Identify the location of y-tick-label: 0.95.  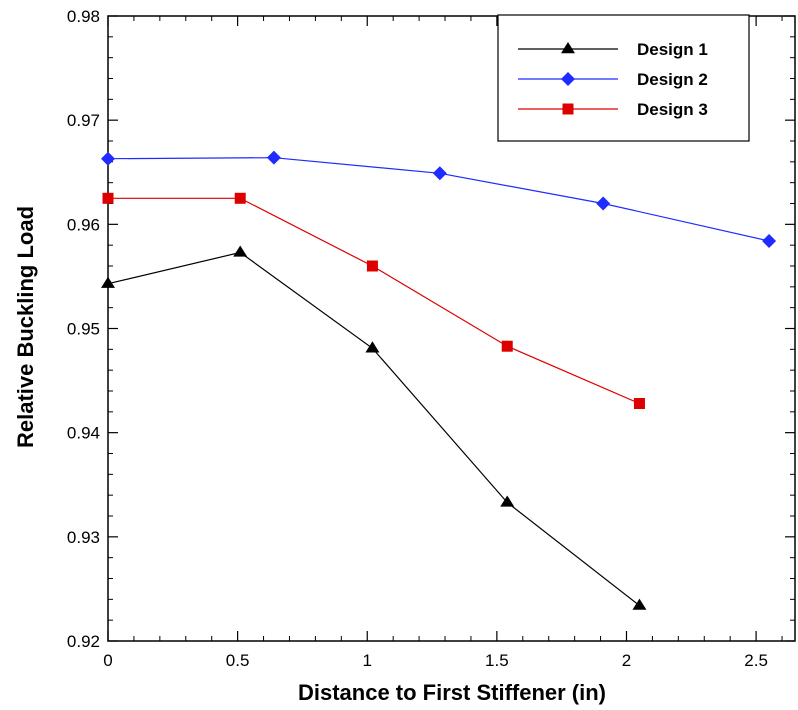
(83, 329).